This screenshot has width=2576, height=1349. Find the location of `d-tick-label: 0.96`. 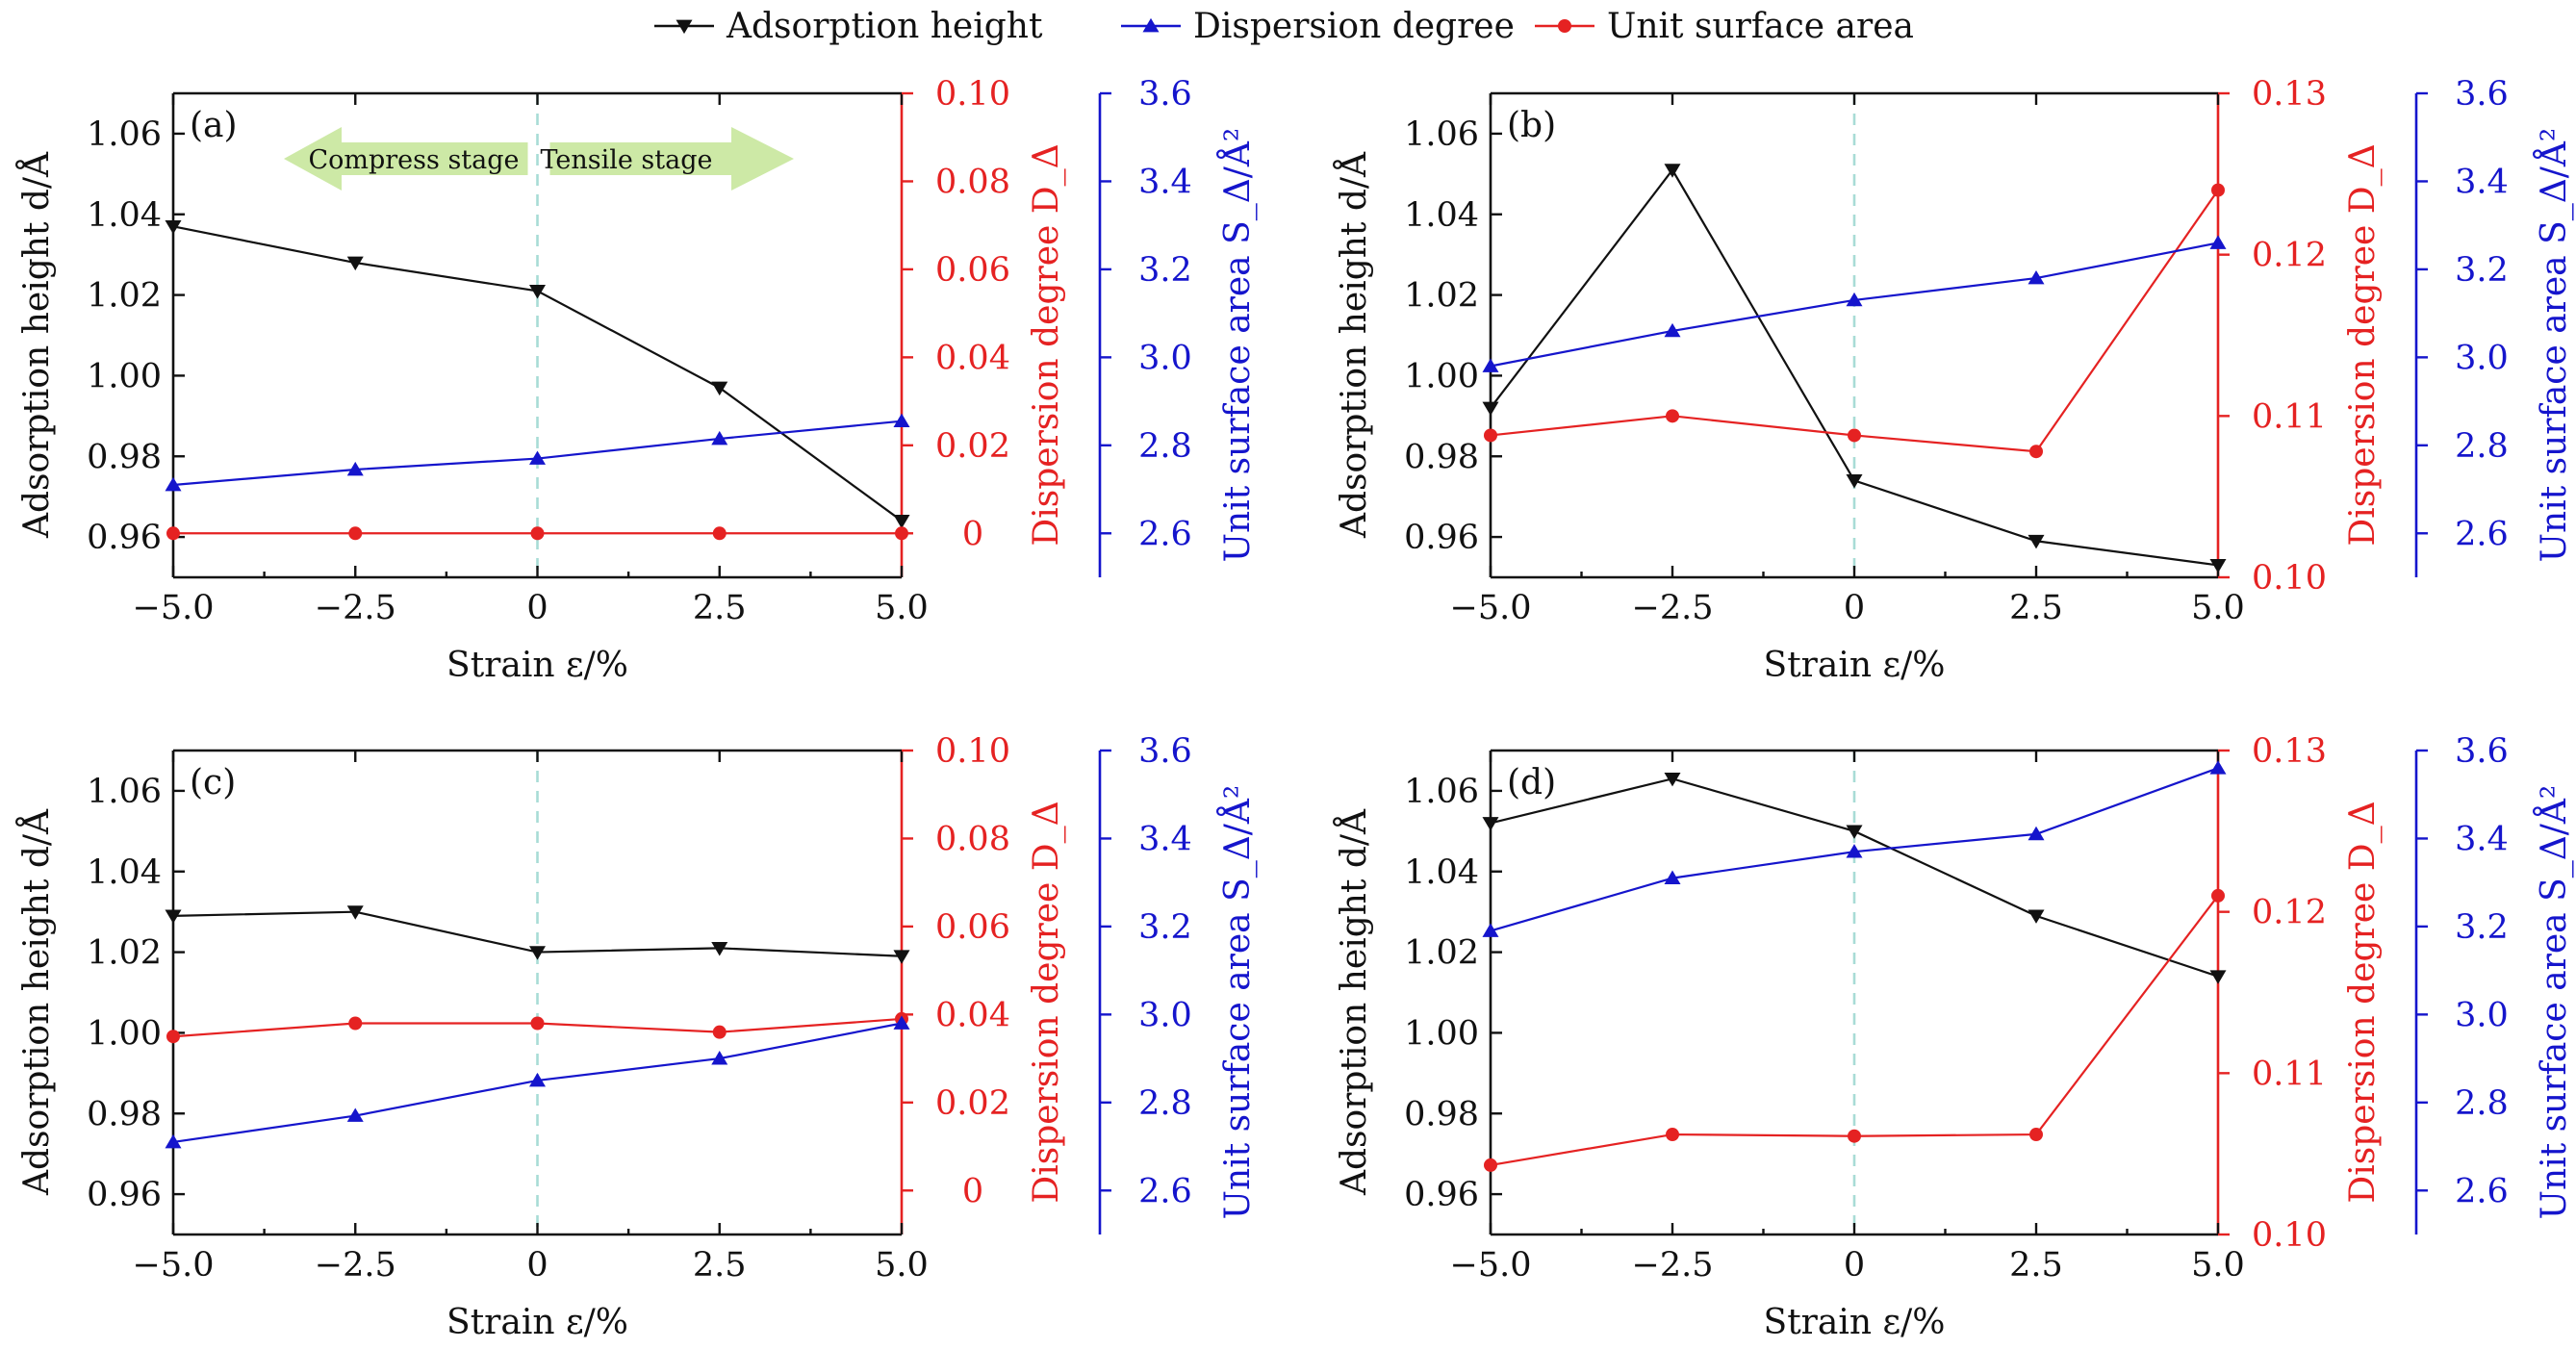

d-tick-label: 0.96 is located at coordinates (1441, 538).